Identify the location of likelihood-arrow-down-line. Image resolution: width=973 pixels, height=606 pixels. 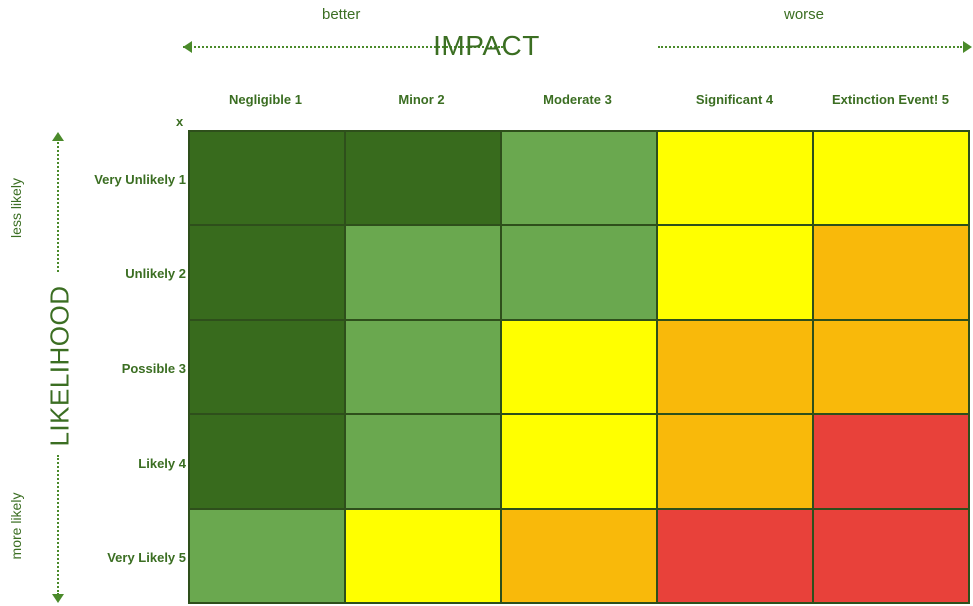
(58, 525).